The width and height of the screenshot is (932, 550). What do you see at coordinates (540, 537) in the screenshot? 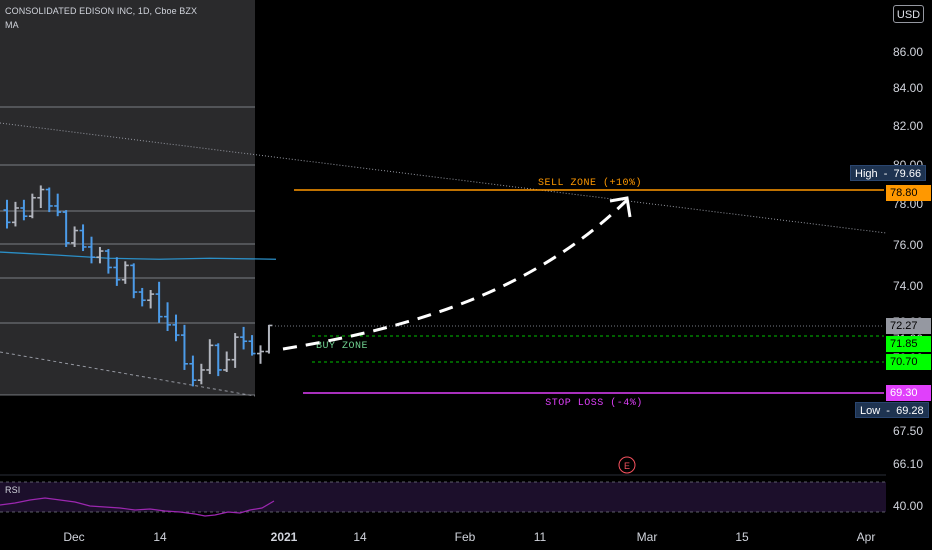
I see `time-tick-label: 11` at bounding box center [540, 537].